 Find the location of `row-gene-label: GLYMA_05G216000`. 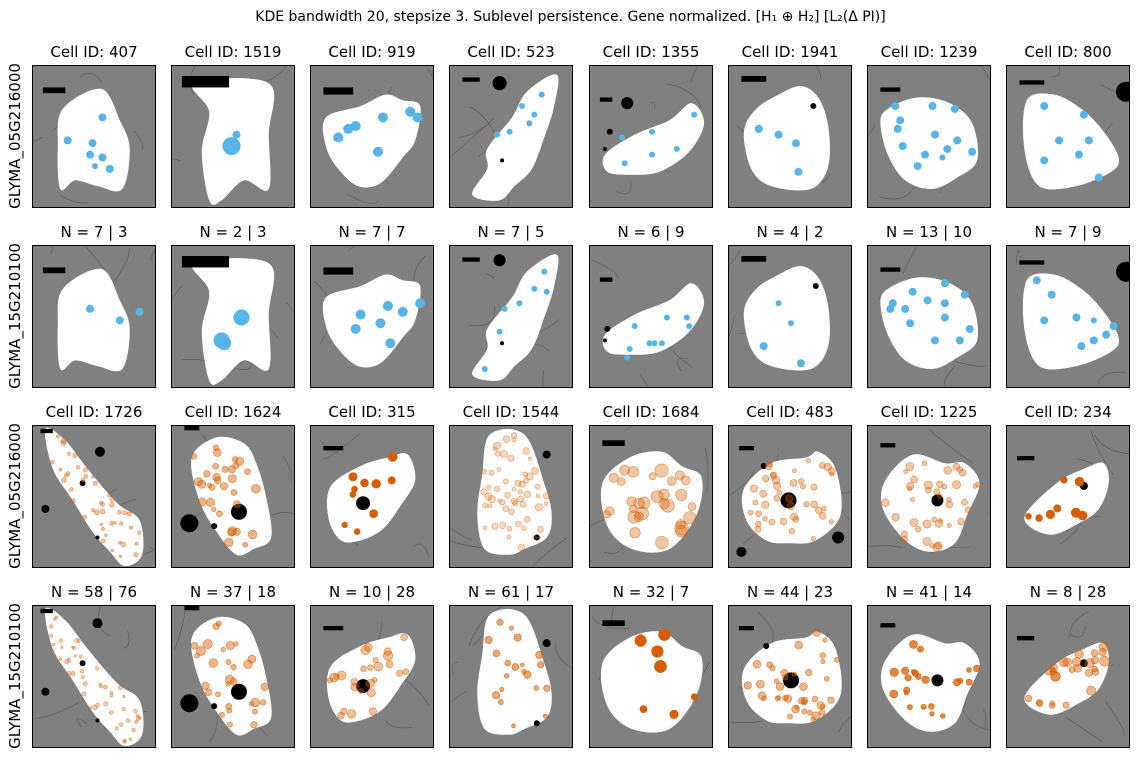

row-gene-label: GLYMA_05G216000 is located at coordinates (15, 136).